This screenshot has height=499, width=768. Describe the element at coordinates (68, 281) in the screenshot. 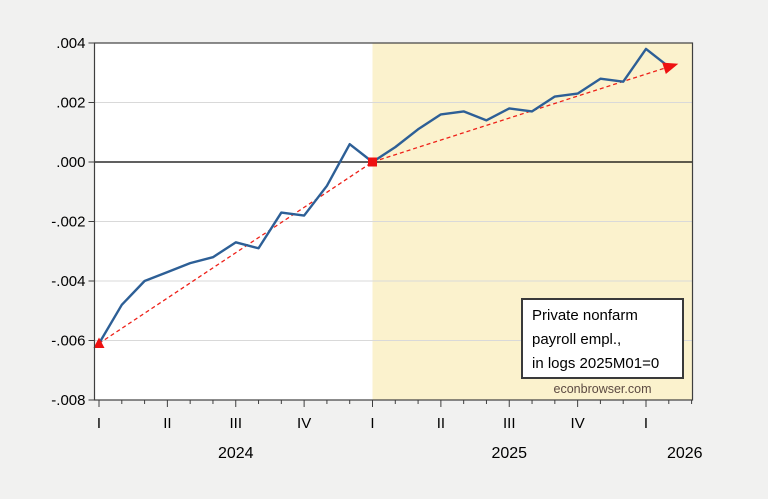

I see `y-axis-label: -.004` at that location.